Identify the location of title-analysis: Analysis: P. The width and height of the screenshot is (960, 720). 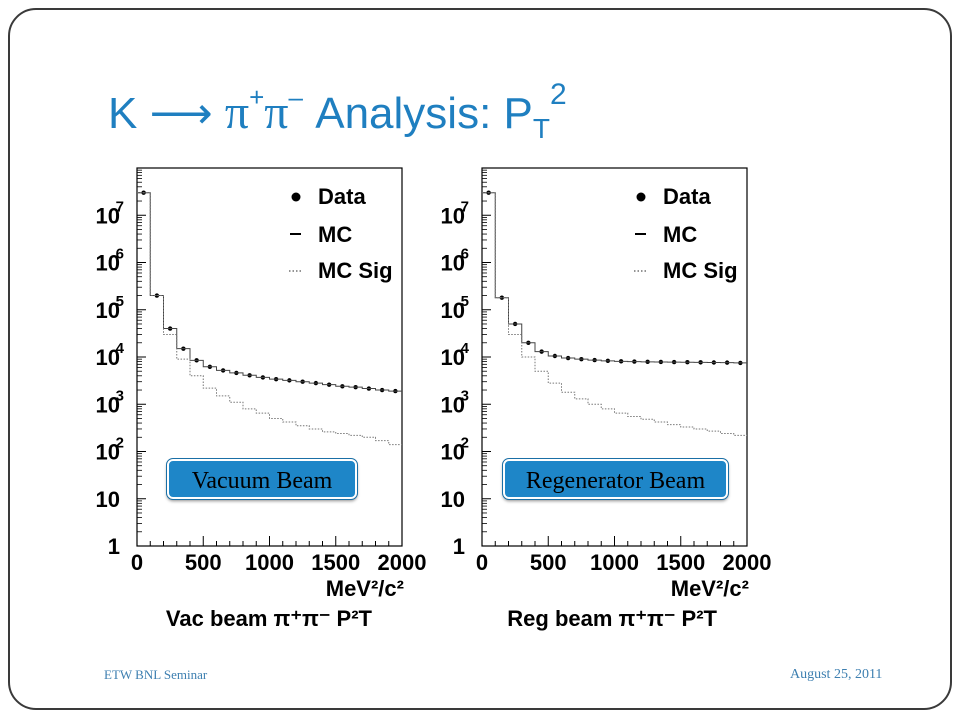
(418, 113).